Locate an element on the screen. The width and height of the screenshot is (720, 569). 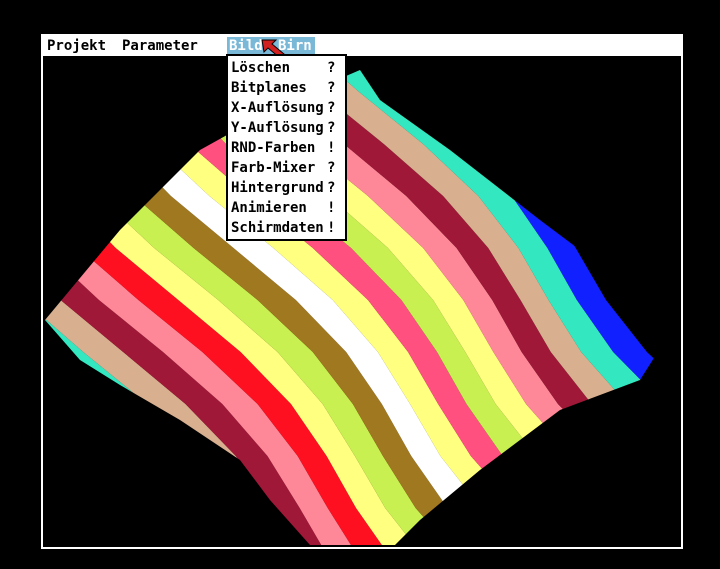
menu-title: Birn is located at coordinates (295, 46).